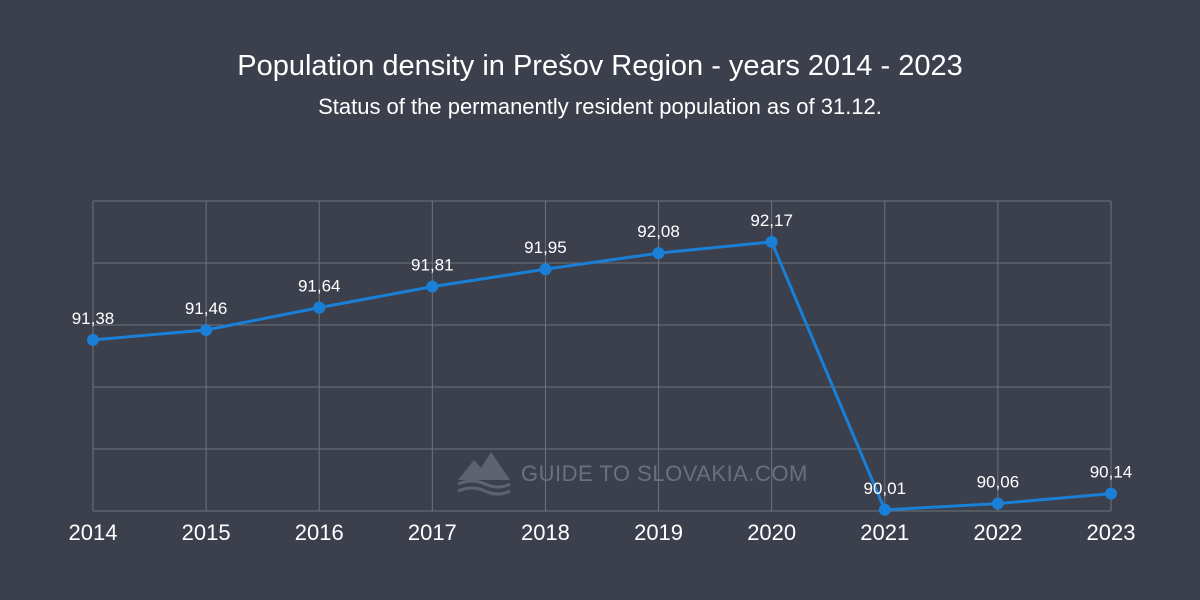 The width and height of the screenshot is (1200, 600). What do you see at coordinates (206, 532) in the screenshot?
I see `x-tick-label: 2015` at bounding box center [206, 532].